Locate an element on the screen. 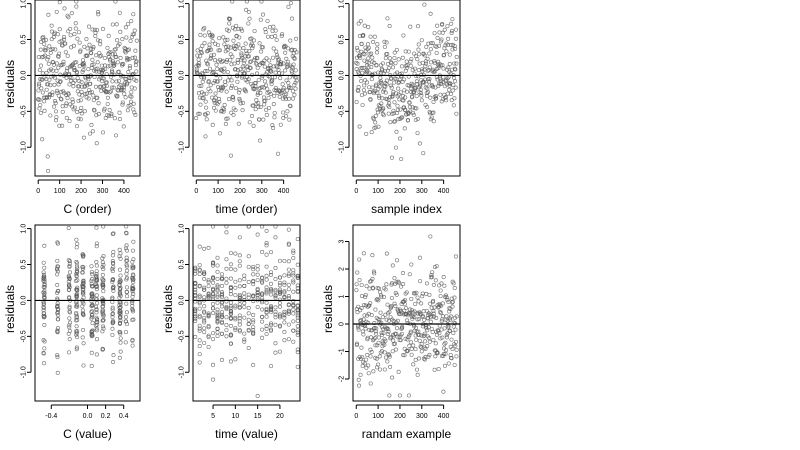  x-tick-label: 300 is located at coordinates (262, 191).